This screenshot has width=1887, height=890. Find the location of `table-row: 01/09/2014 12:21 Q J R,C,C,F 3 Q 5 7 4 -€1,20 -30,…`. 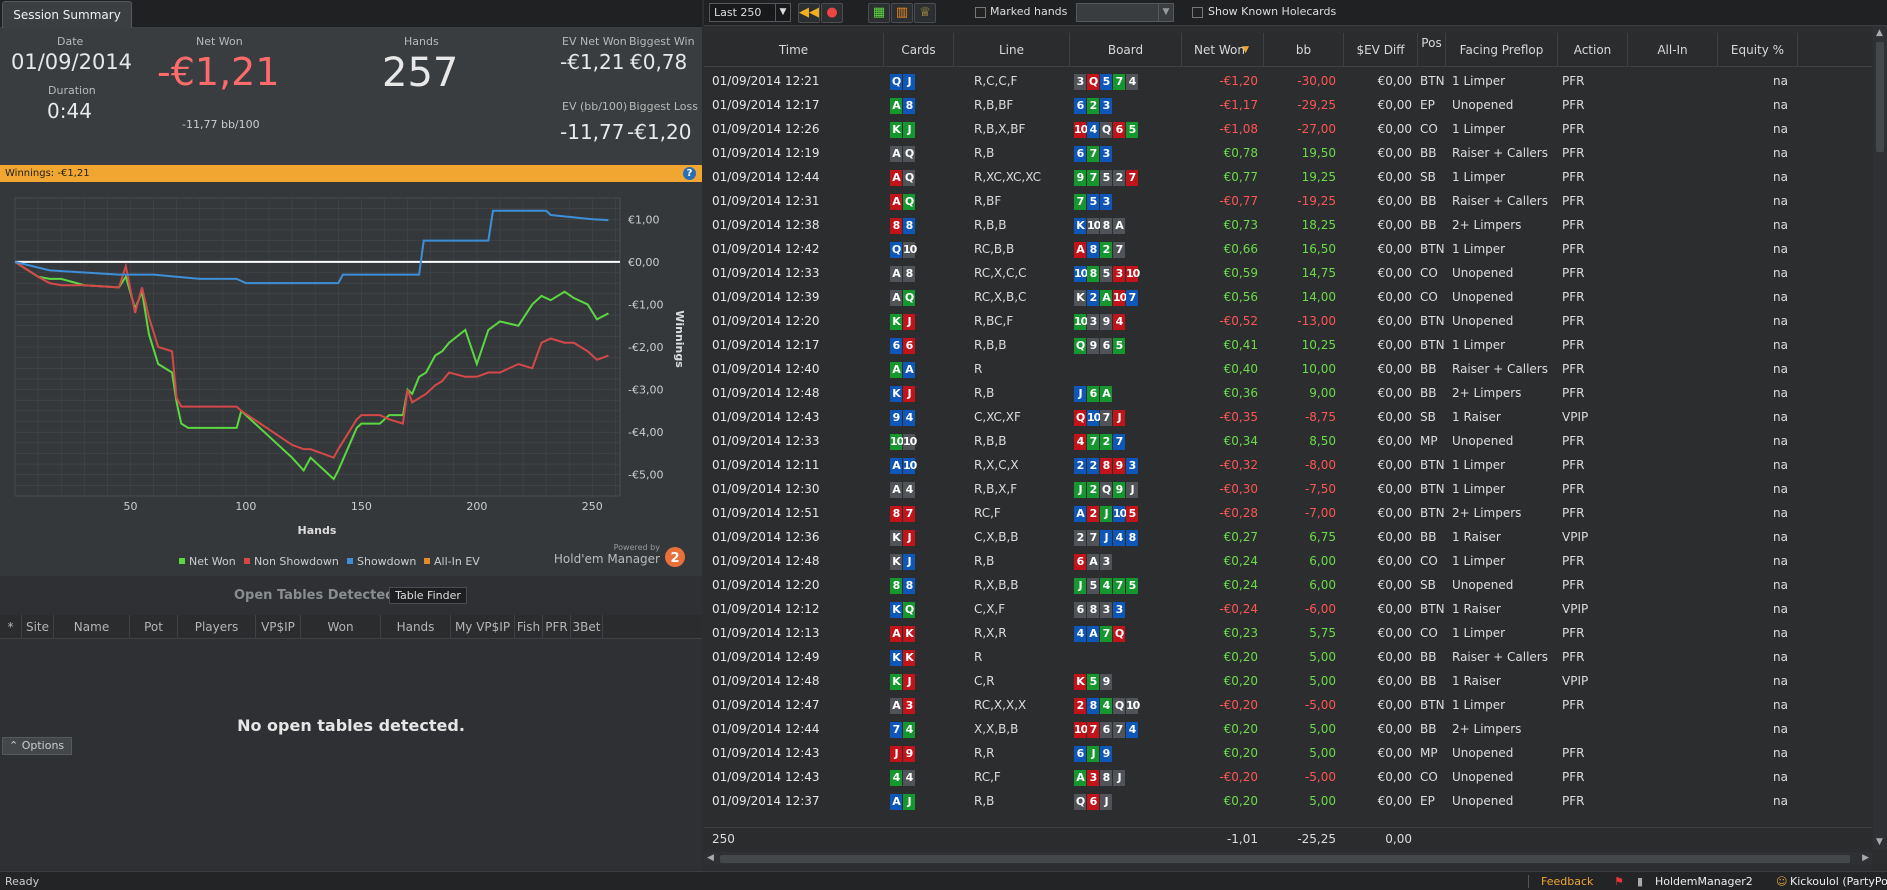

table-row: 01/09/2014 12:21 Q J R,C,C,F 3 Q 5 7 4 -€1,20 -30,… is located at coordinates (1288, 81).